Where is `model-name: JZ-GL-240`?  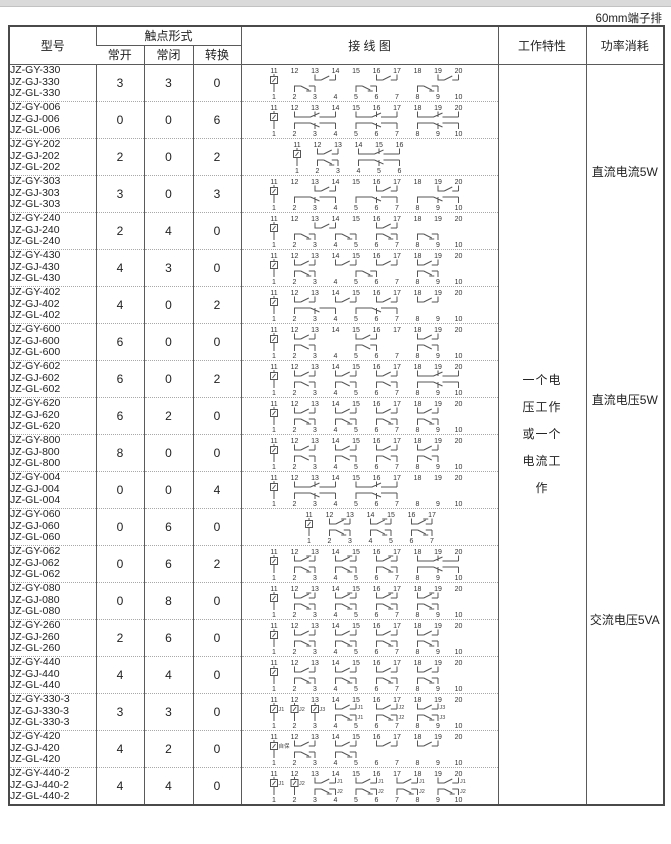 model-name: JZ-GL-240 is located at coordinates (35, 241).